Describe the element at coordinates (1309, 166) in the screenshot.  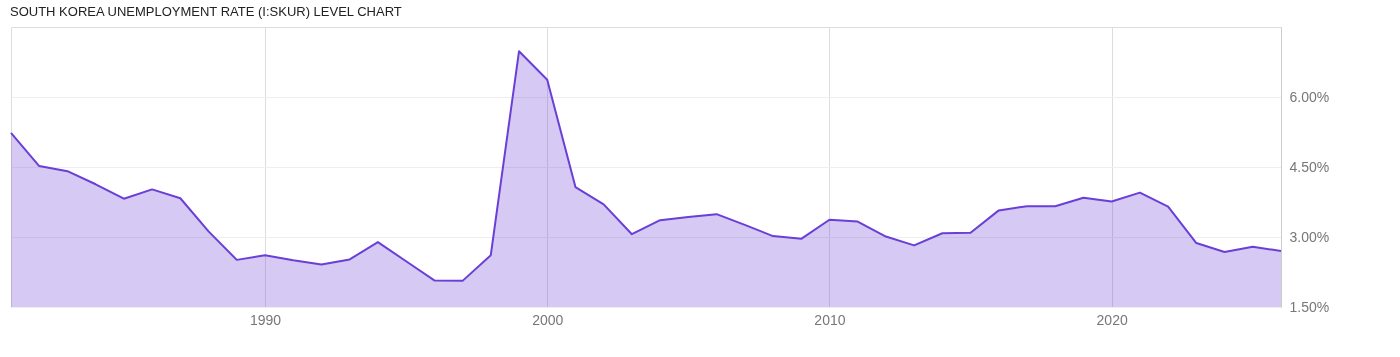
I see `y-tick-label: 4.50%` at that location.